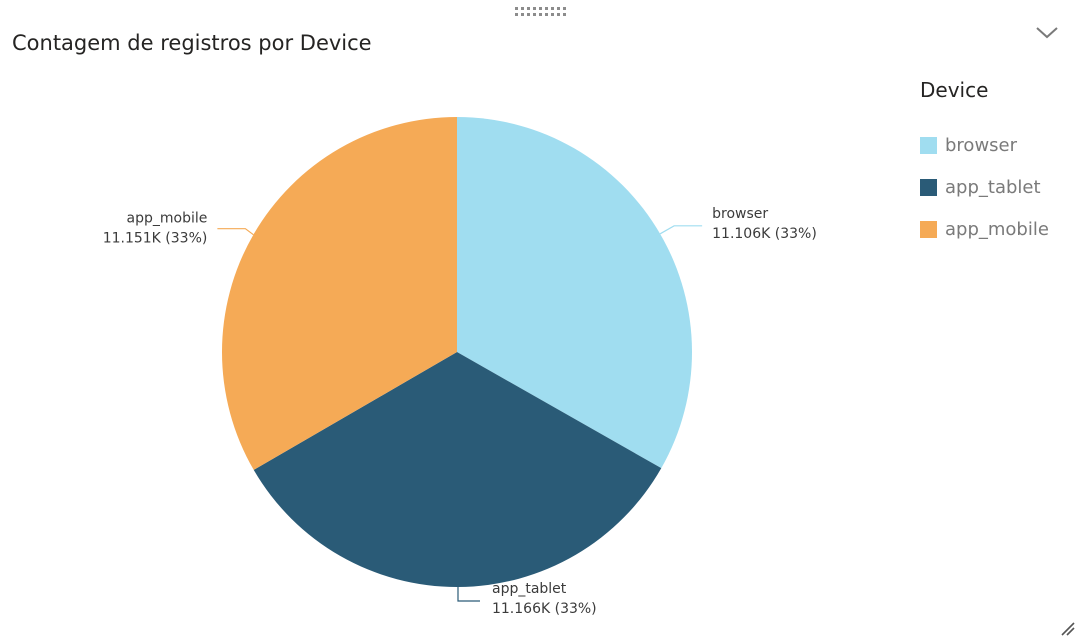 The width and height of the screenshot is (1080, 641). What do you see at coordinates (339, 293) in the screenshot?
I see `pie-slice-app-mobile` at bounding box center [339, 293].